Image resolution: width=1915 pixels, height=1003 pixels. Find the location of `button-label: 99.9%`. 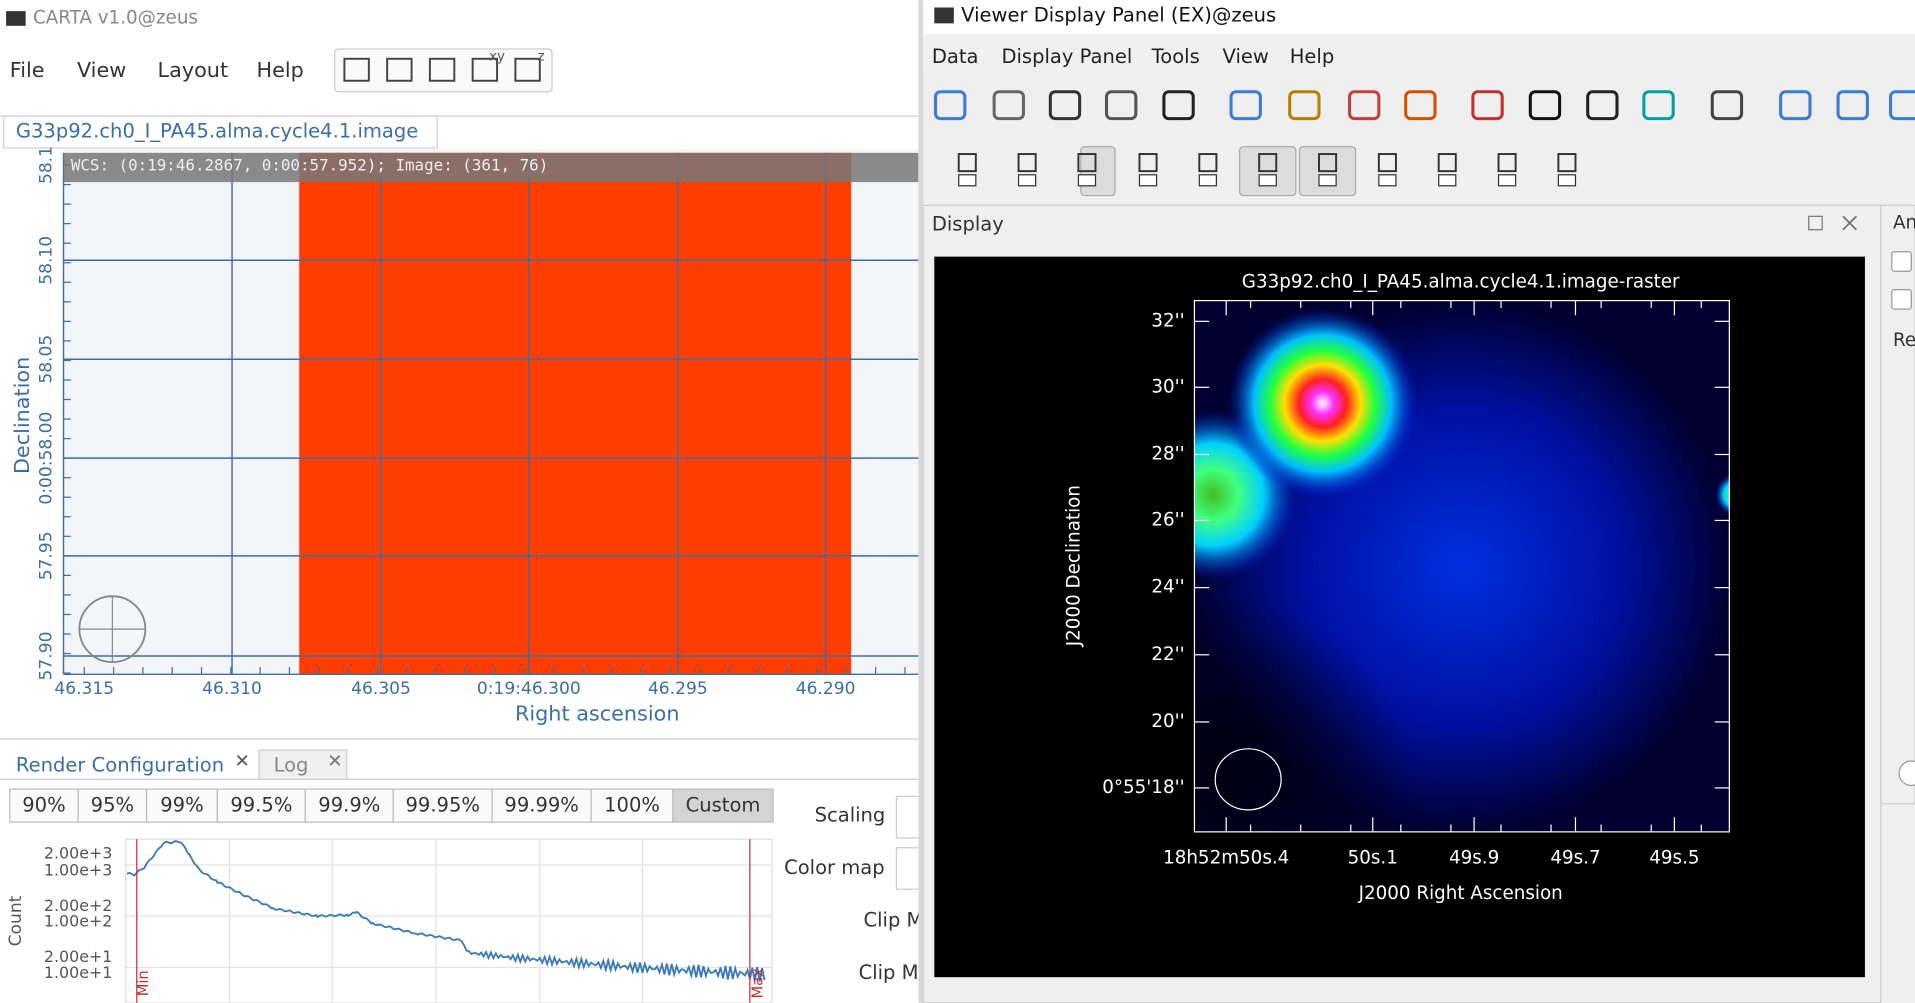

button-label: 99.9% is located at coordinates (349, 805).